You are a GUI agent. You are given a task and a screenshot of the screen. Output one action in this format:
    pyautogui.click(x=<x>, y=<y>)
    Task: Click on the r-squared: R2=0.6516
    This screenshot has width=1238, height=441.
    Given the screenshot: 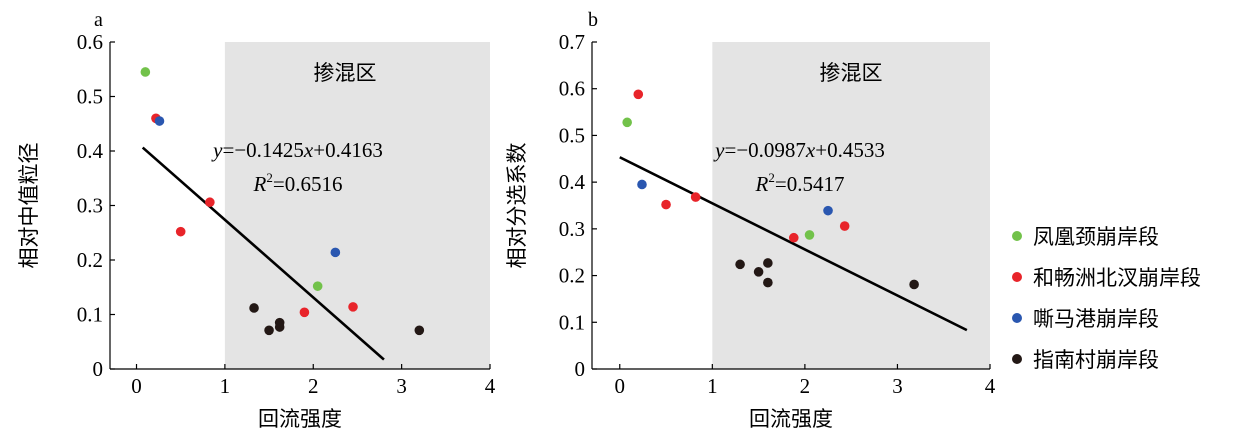 What is the action you would take?
    pyautogui.click(x=298, y=183)
    